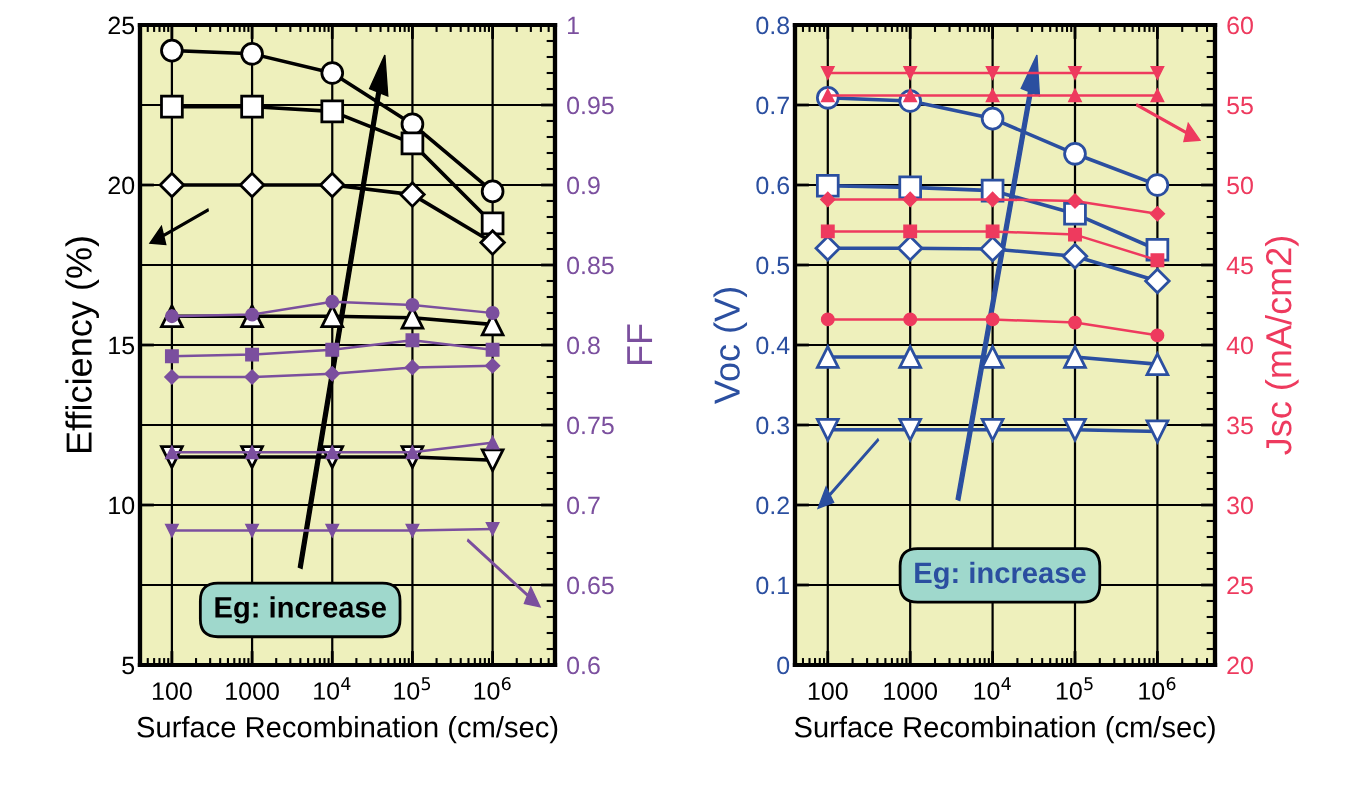 The image size is (1349, 787). What do you see at coordinates (121, 185) in the screenshot?
I see `y-tick-label: 20` at bounding box center [121, 185].